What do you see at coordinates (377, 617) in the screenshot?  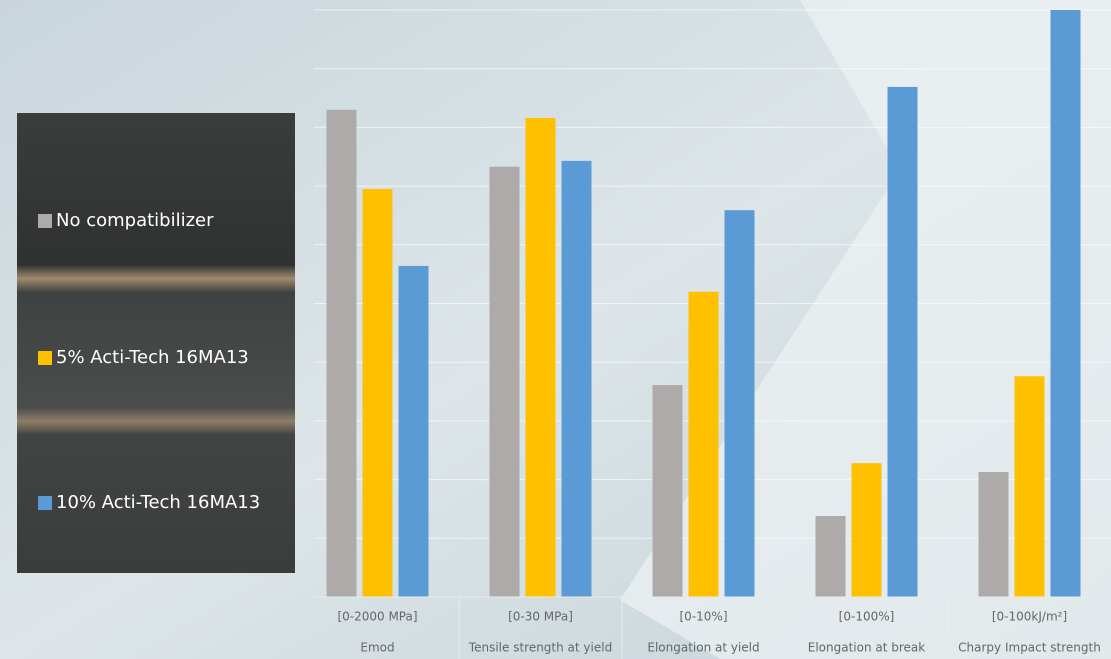 I see `x-range-label: [0-2000 MPa]` at bounding box center [377, 617].